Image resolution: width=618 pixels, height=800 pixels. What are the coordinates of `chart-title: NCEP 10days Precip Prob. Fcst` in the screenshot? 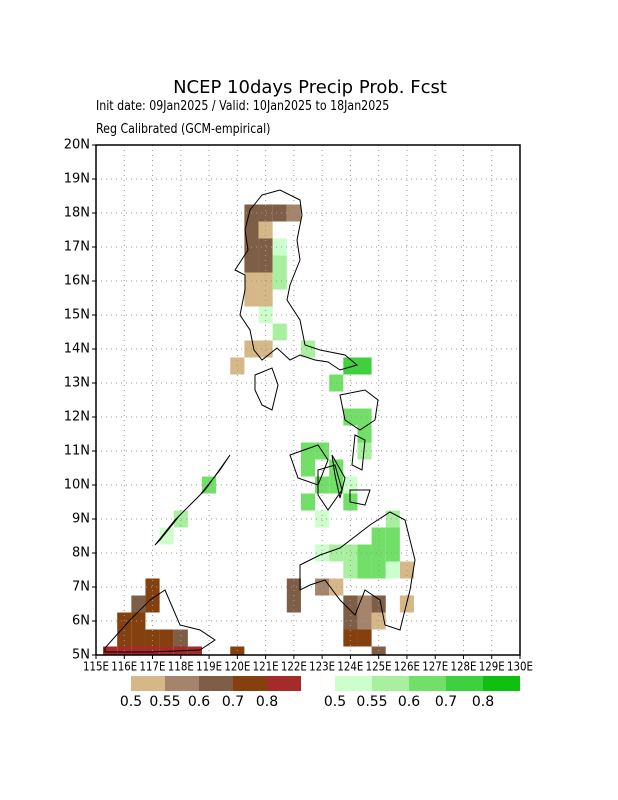 It's located at (310, 87).